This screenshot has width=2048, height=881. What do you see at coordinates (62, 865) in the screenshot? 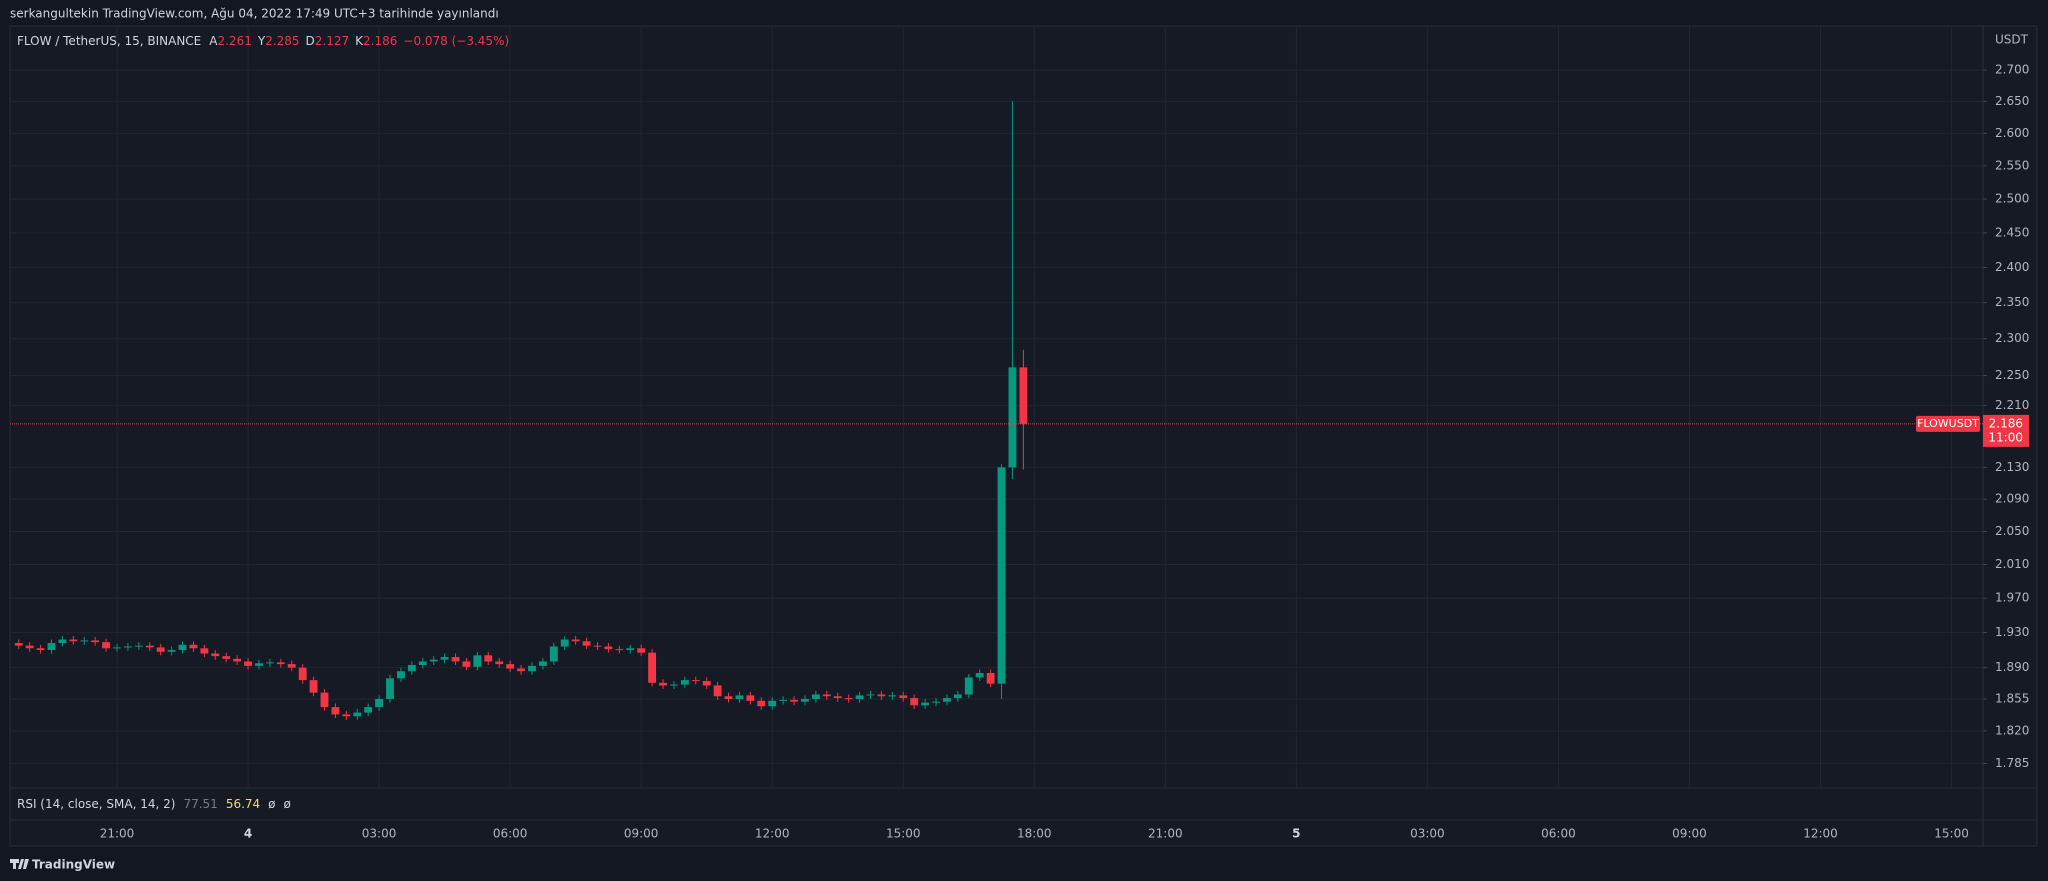
I see `brand-logo: TradingView` at bounding box center [62, 865].